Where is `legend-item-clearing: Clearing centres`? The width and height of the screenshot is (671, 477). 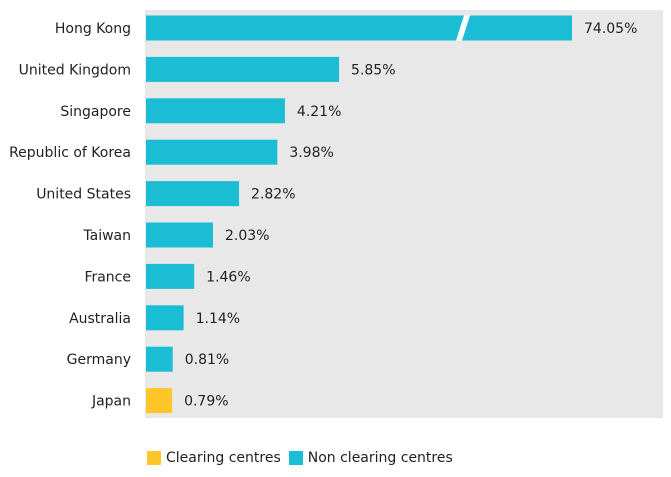 legend-item-clearing: Clearing centres is located at coordinates (214, 458).